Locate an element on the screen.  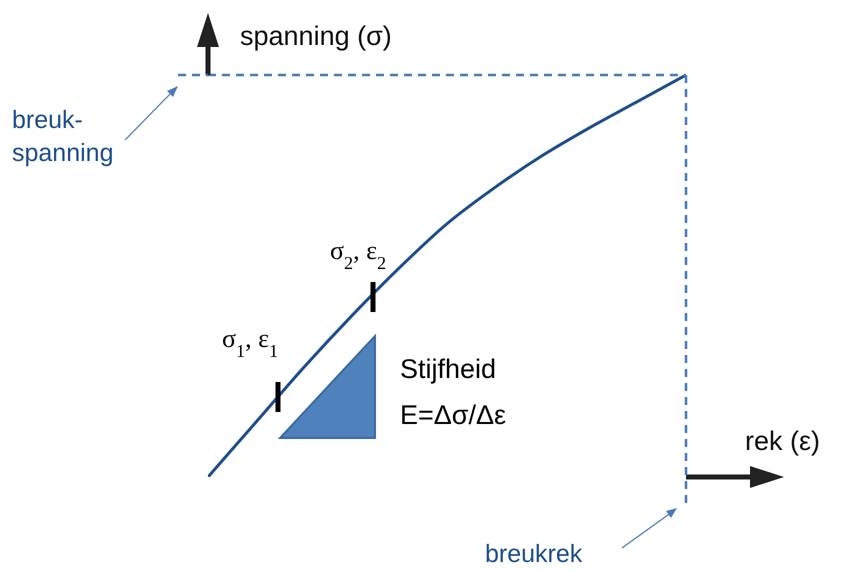
legend-label: breuk- spanning is located at coordinates (63, 136).